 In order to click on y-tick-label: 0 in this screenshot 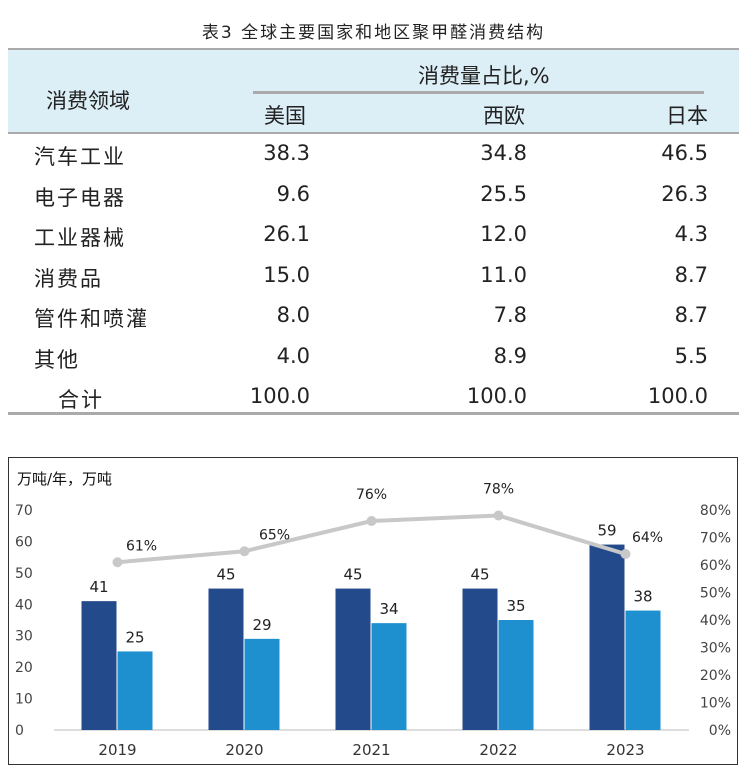, I will do `click(19, 731)`.